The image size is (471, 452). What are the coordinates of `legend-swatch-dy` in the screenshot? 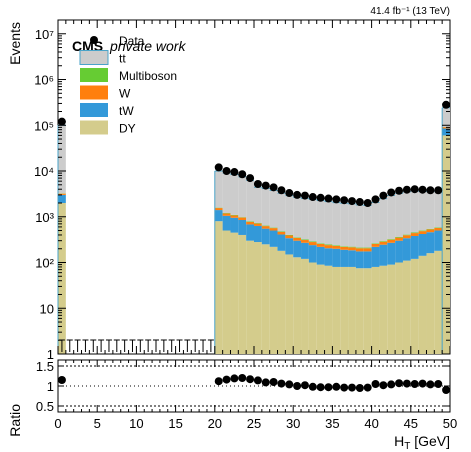 It's located at (94, 127).